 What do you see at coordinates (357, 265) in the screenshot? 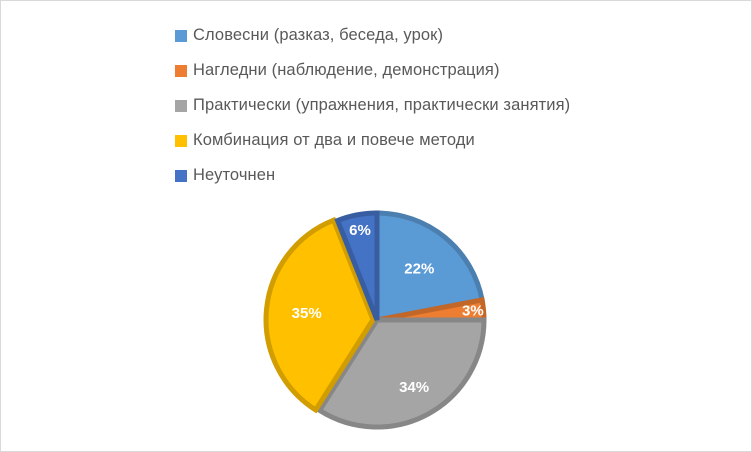
I see `pie-slice-unspecified` at bounding box center [357, 265].